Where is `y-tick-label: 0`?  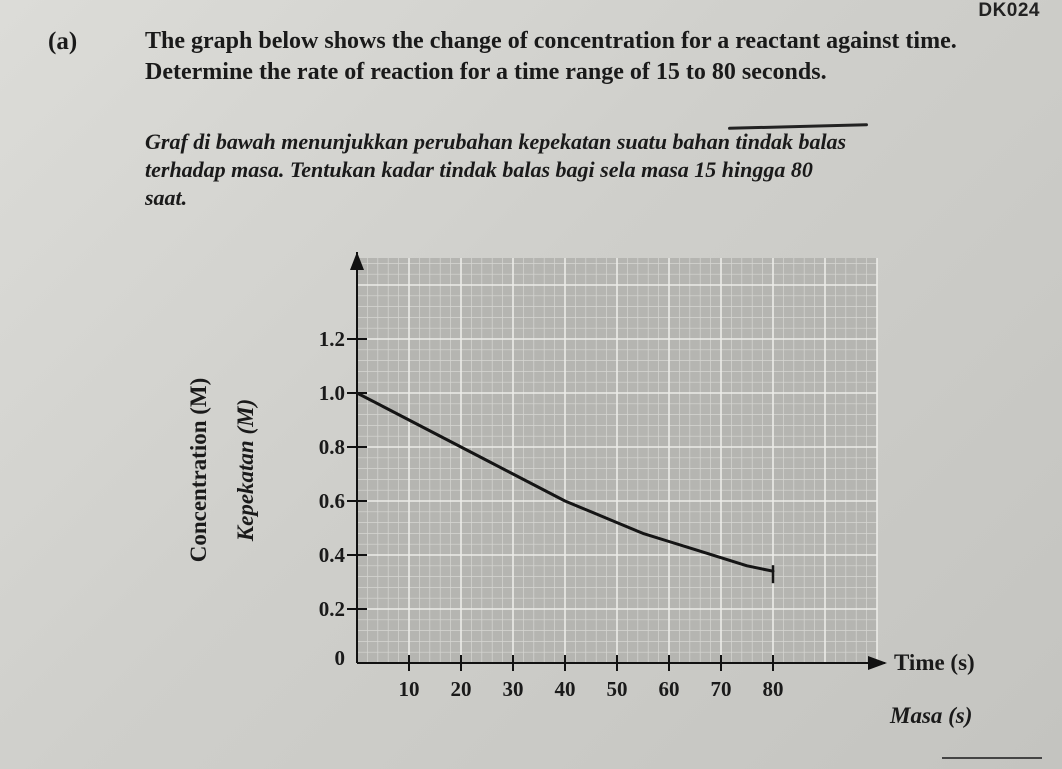
y-tick-label: 0 is located at coordinates (340, 658).